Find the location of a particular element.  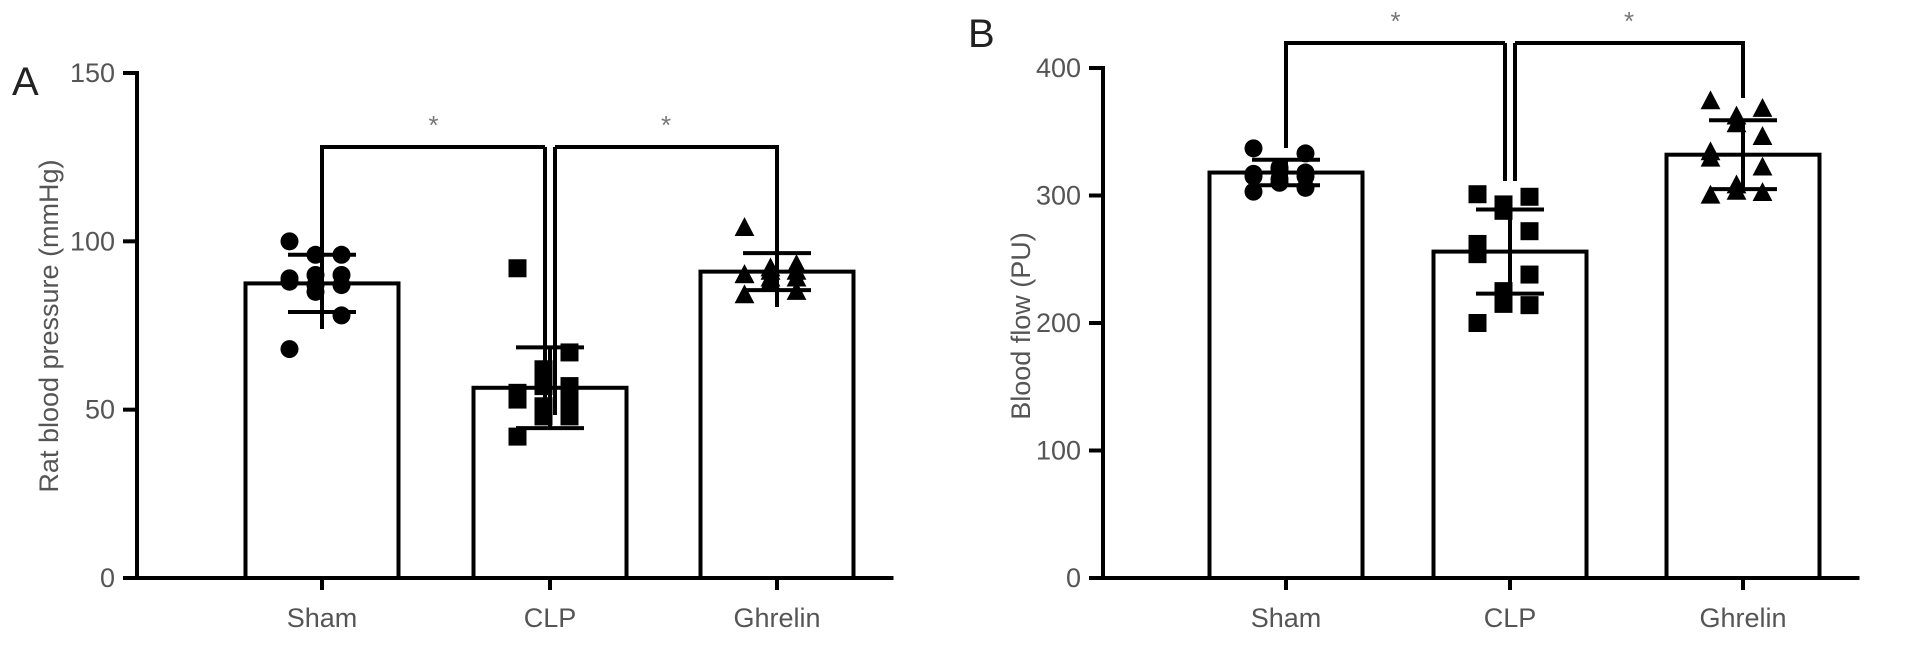

y-axis-title: Blood flow (PU) is located at coordinates (1021, 326).